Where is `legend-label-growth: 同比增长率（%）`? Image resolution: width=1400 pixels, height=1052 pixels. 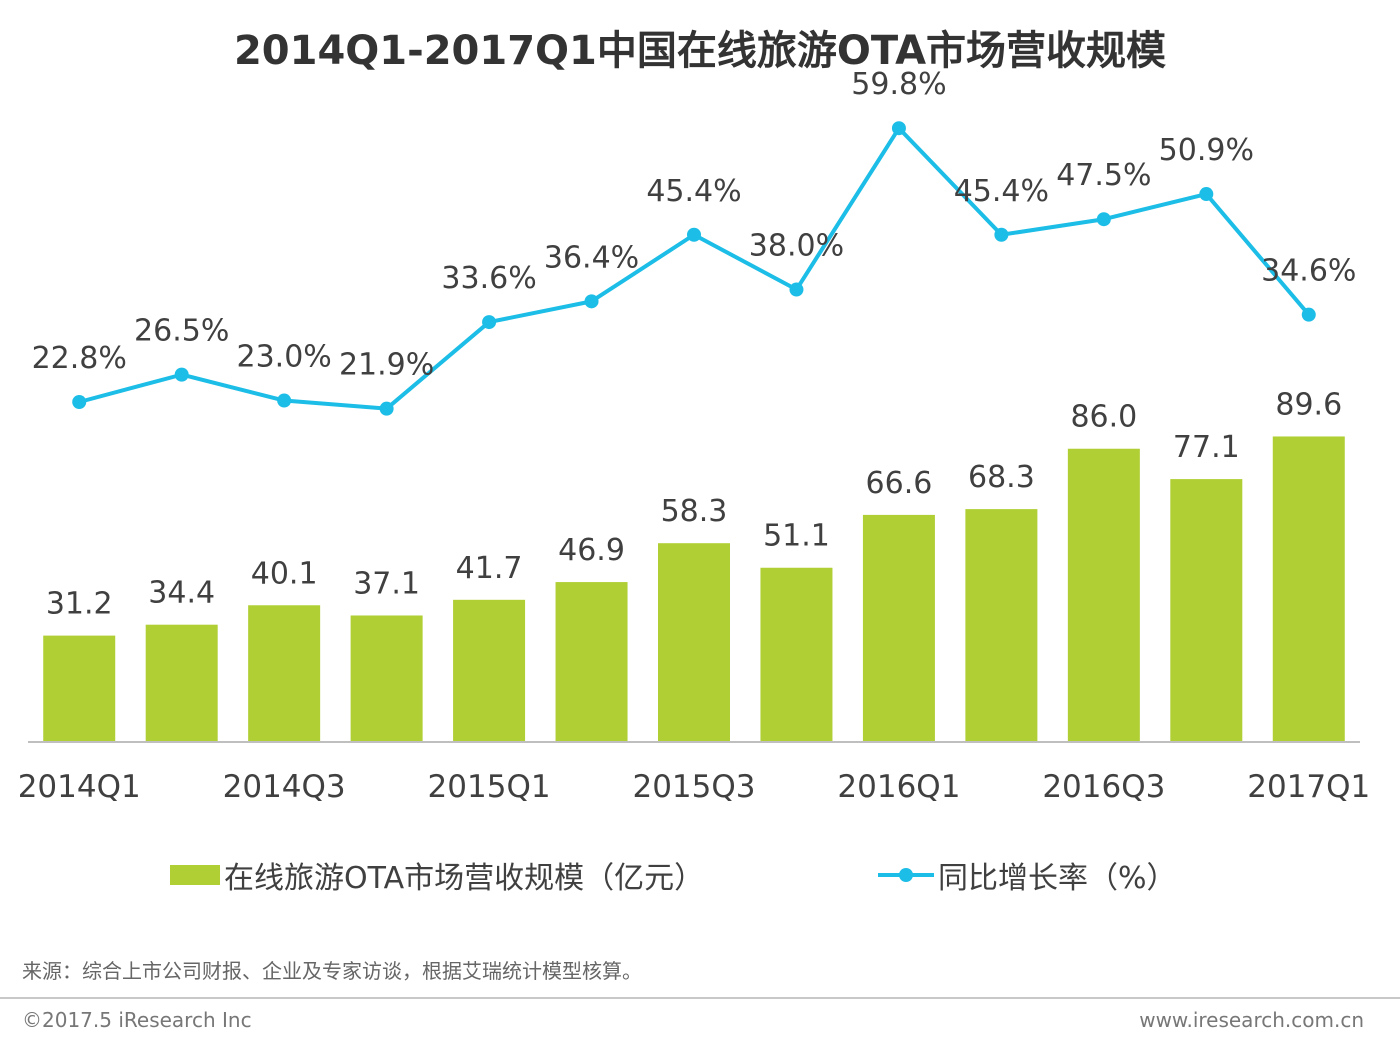
legend-label-growth: 同比增长率（%） is located at coordinates (1057, 878).